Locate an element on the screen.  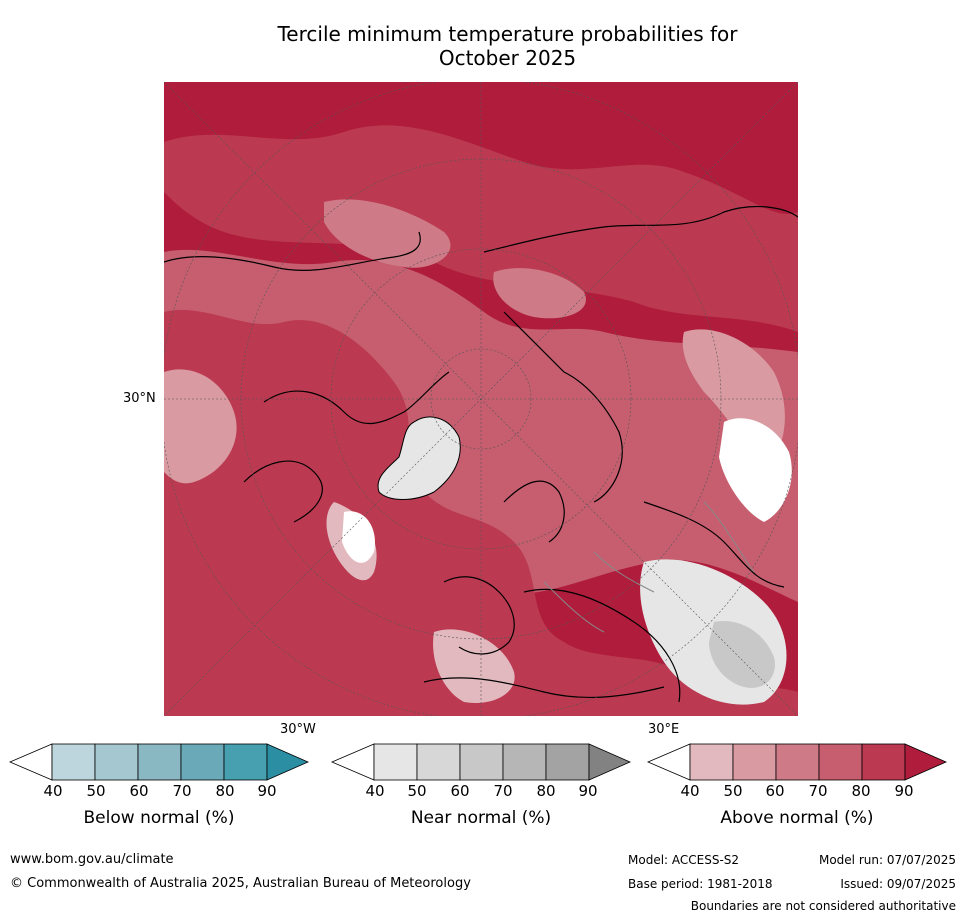
footer-issued: Issued: 09/07/2025 is located at coordinates (898, 884).